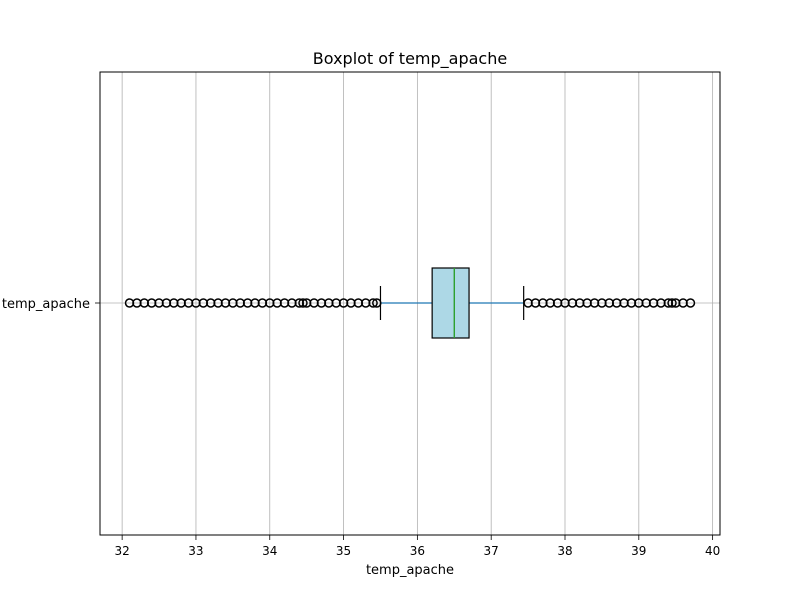  I want to click on x-tick-label: 33, so click(195, 551).